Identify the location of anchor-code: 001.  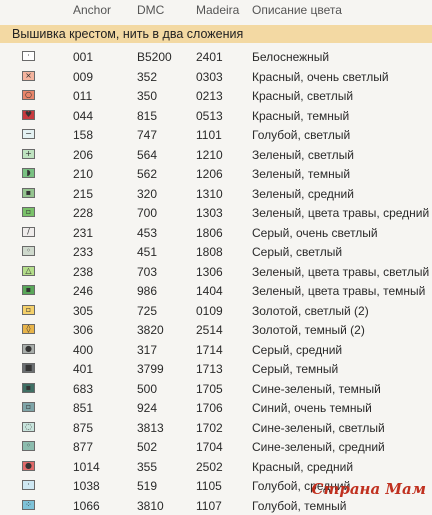
(83, 57).